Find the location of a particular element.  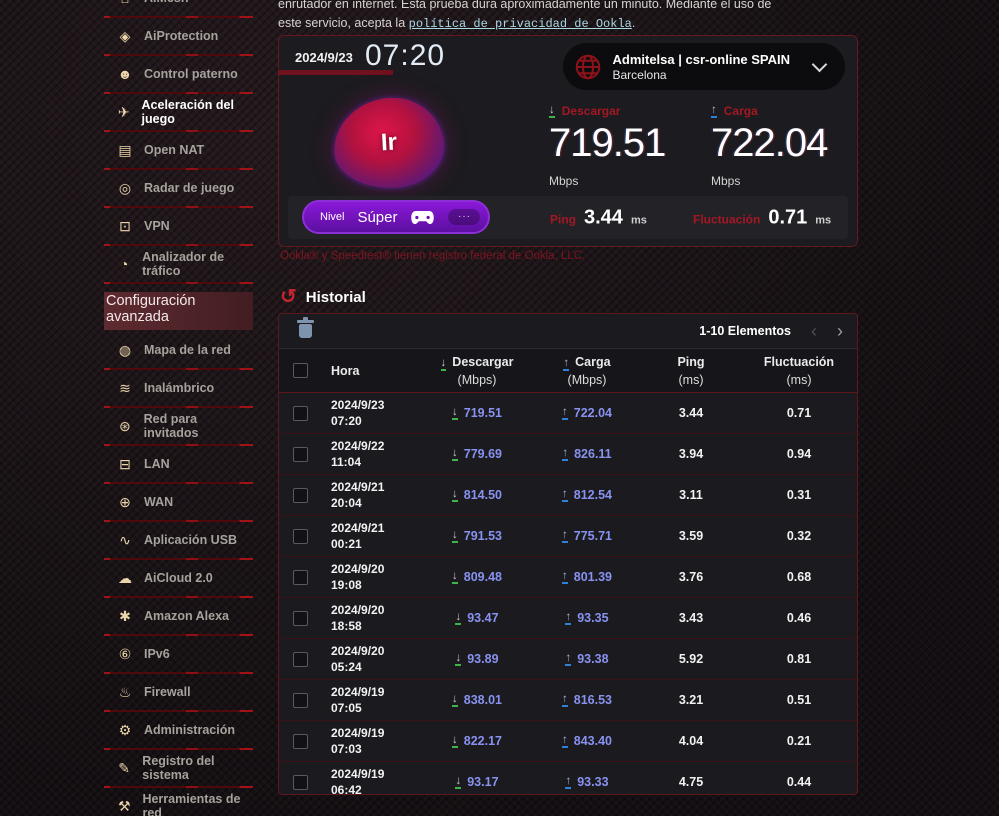

row-upload-value: 826.11 is located at coordinates (593, 454).